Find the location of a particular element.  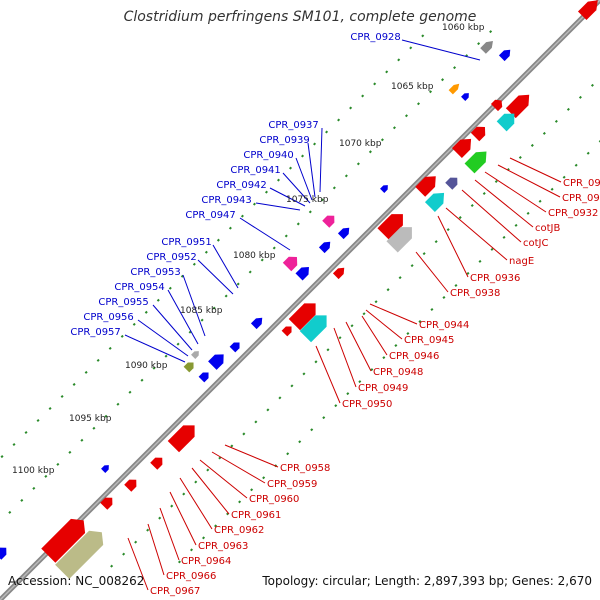

reverse-gene-label: CPR_0931 is located at coordinates (581, 198).